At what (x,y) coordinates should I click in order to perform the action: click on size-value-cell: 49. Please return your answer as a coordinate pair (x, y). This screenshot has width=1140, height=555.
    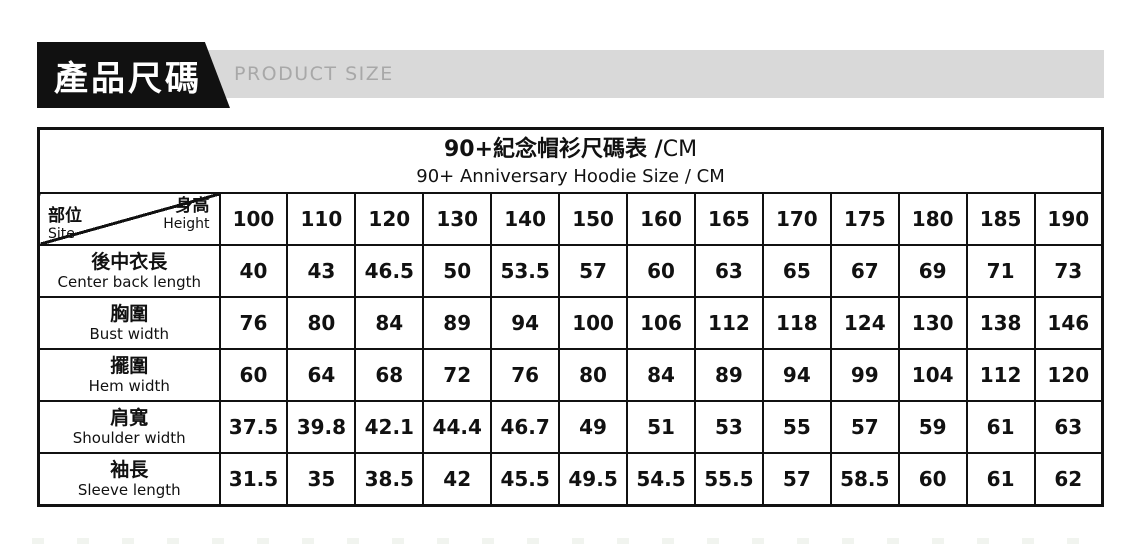
    Looking at the image, I should click on (593, 427).